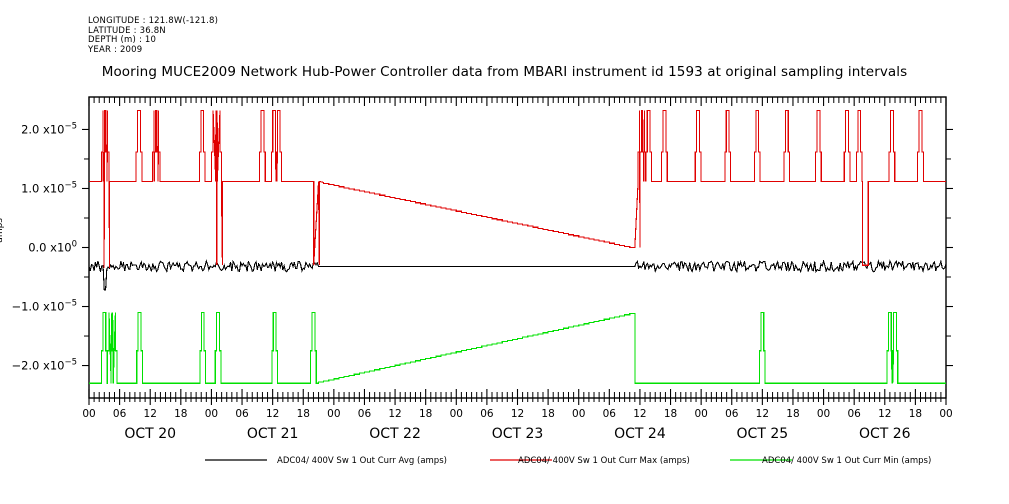 The width and height of the screenshot is (1009, 504). Describe the element at coordinates (517, 275) in the screenshot. I see `data-series-adc04-400v-sw-1-out-curr-avg-amps` at that location.